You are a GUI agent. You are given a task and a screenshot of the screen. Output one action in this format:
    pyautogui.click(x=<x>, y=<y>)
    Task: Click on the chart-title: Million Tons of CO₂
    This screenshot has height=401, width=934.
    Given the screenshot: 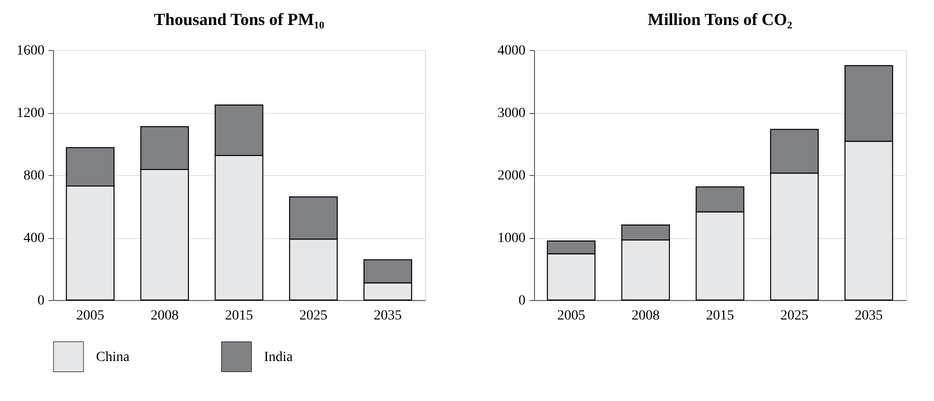 What is the action you would take?
    pyautogui.click(x=720, y=19)
    